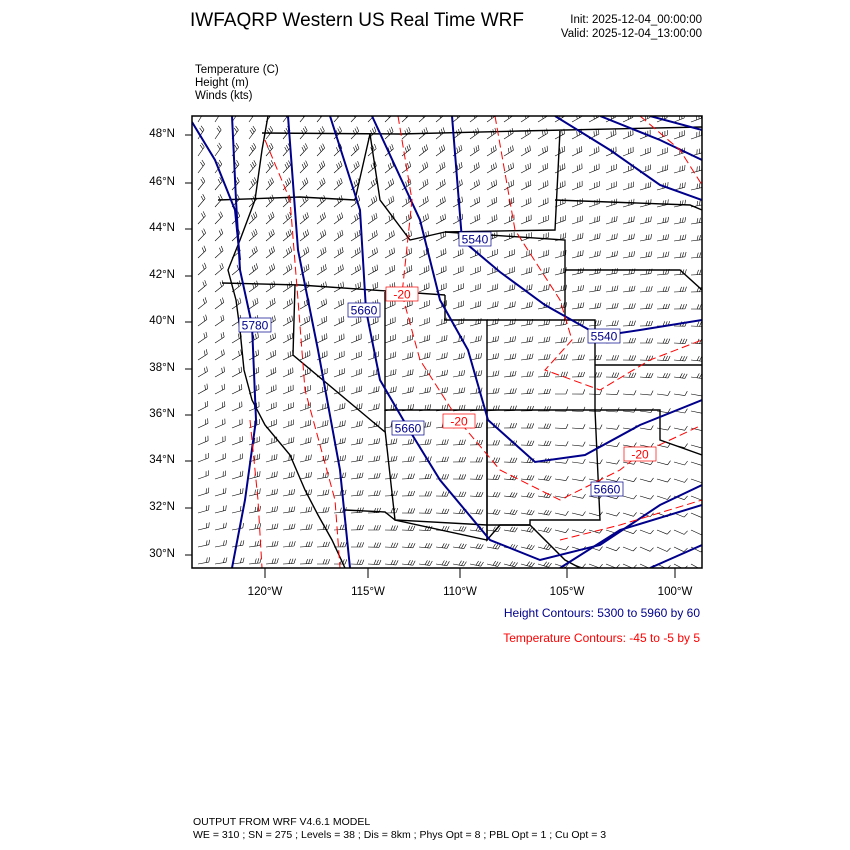 This screenshot has width=850, height=850. What do you see at coordinates (502, 181) in the screenshot?
I see `montana-border` at bounding box center [502, 181].